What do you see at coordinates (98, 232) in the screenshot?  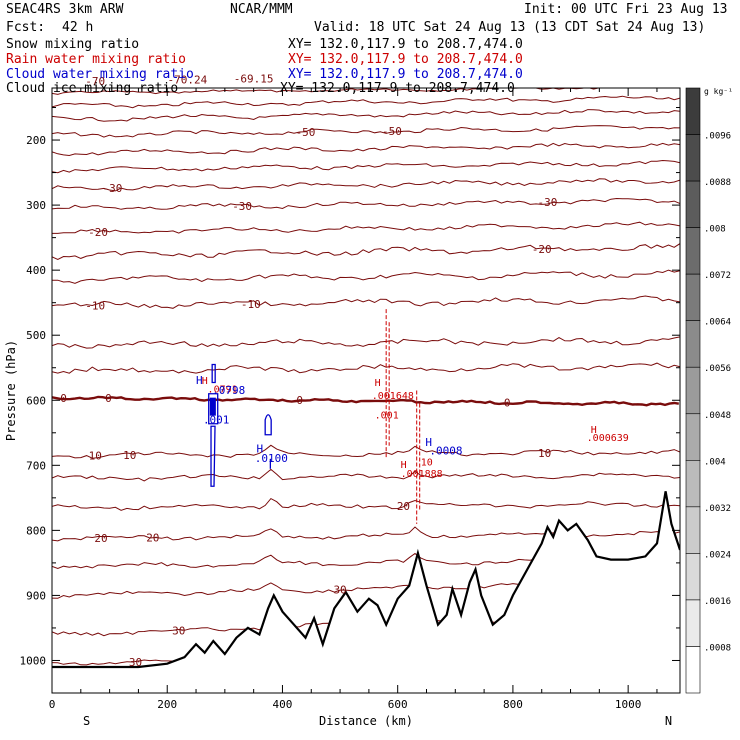 I see `contour-label: -20` at bounding box center [98, 232].